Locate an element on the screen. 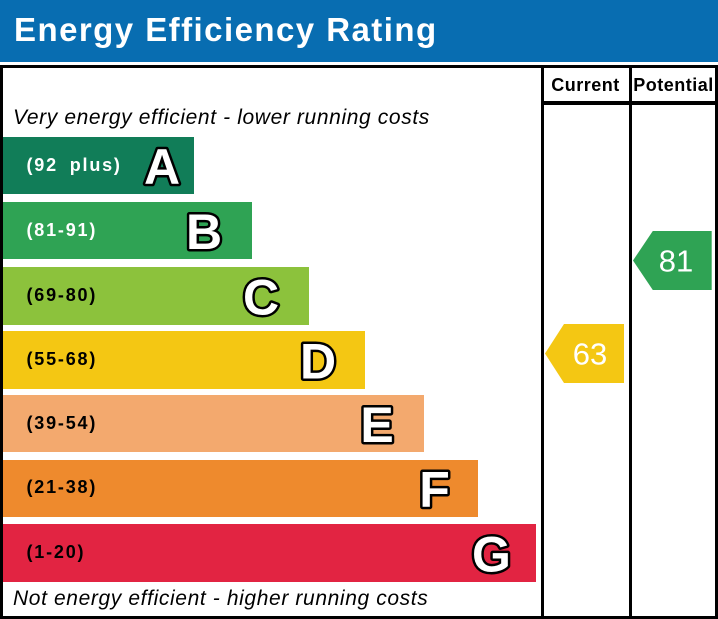  svg-text: A is located at coordinates (162, 167).